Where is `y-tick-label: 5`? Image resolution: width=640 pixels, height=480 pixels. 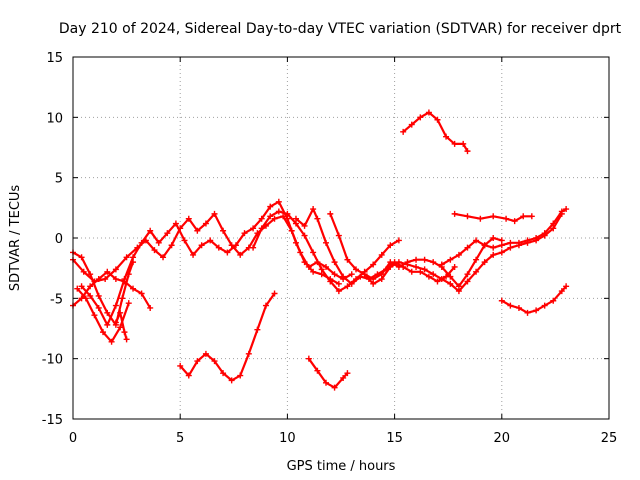 y-tick-label: 5 is located at coordinates (59, 179).